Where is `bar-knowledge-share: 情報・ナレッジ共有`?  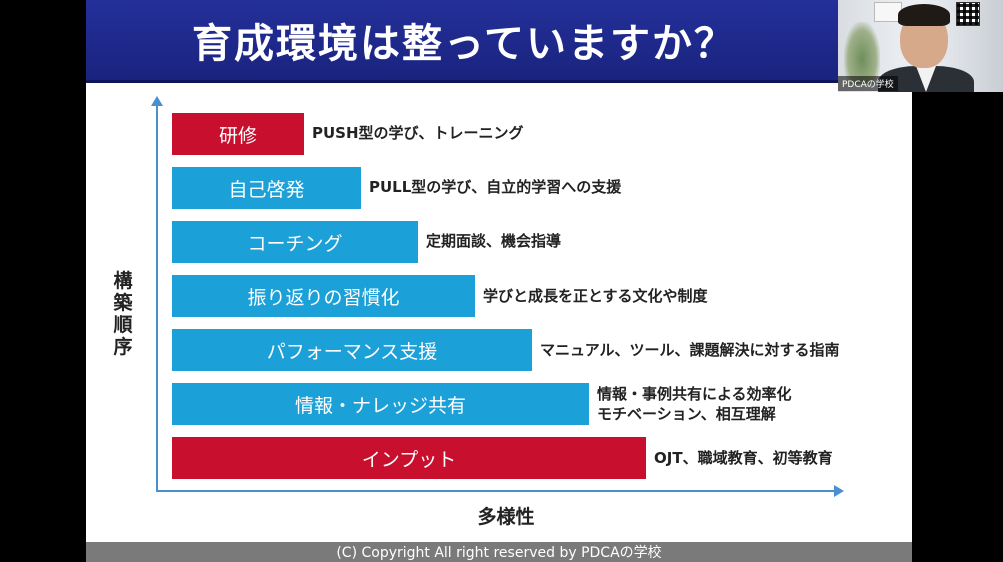
bar-knowledge-share: 情報・ナレッジ共有 is located at coordinates (380, 404).